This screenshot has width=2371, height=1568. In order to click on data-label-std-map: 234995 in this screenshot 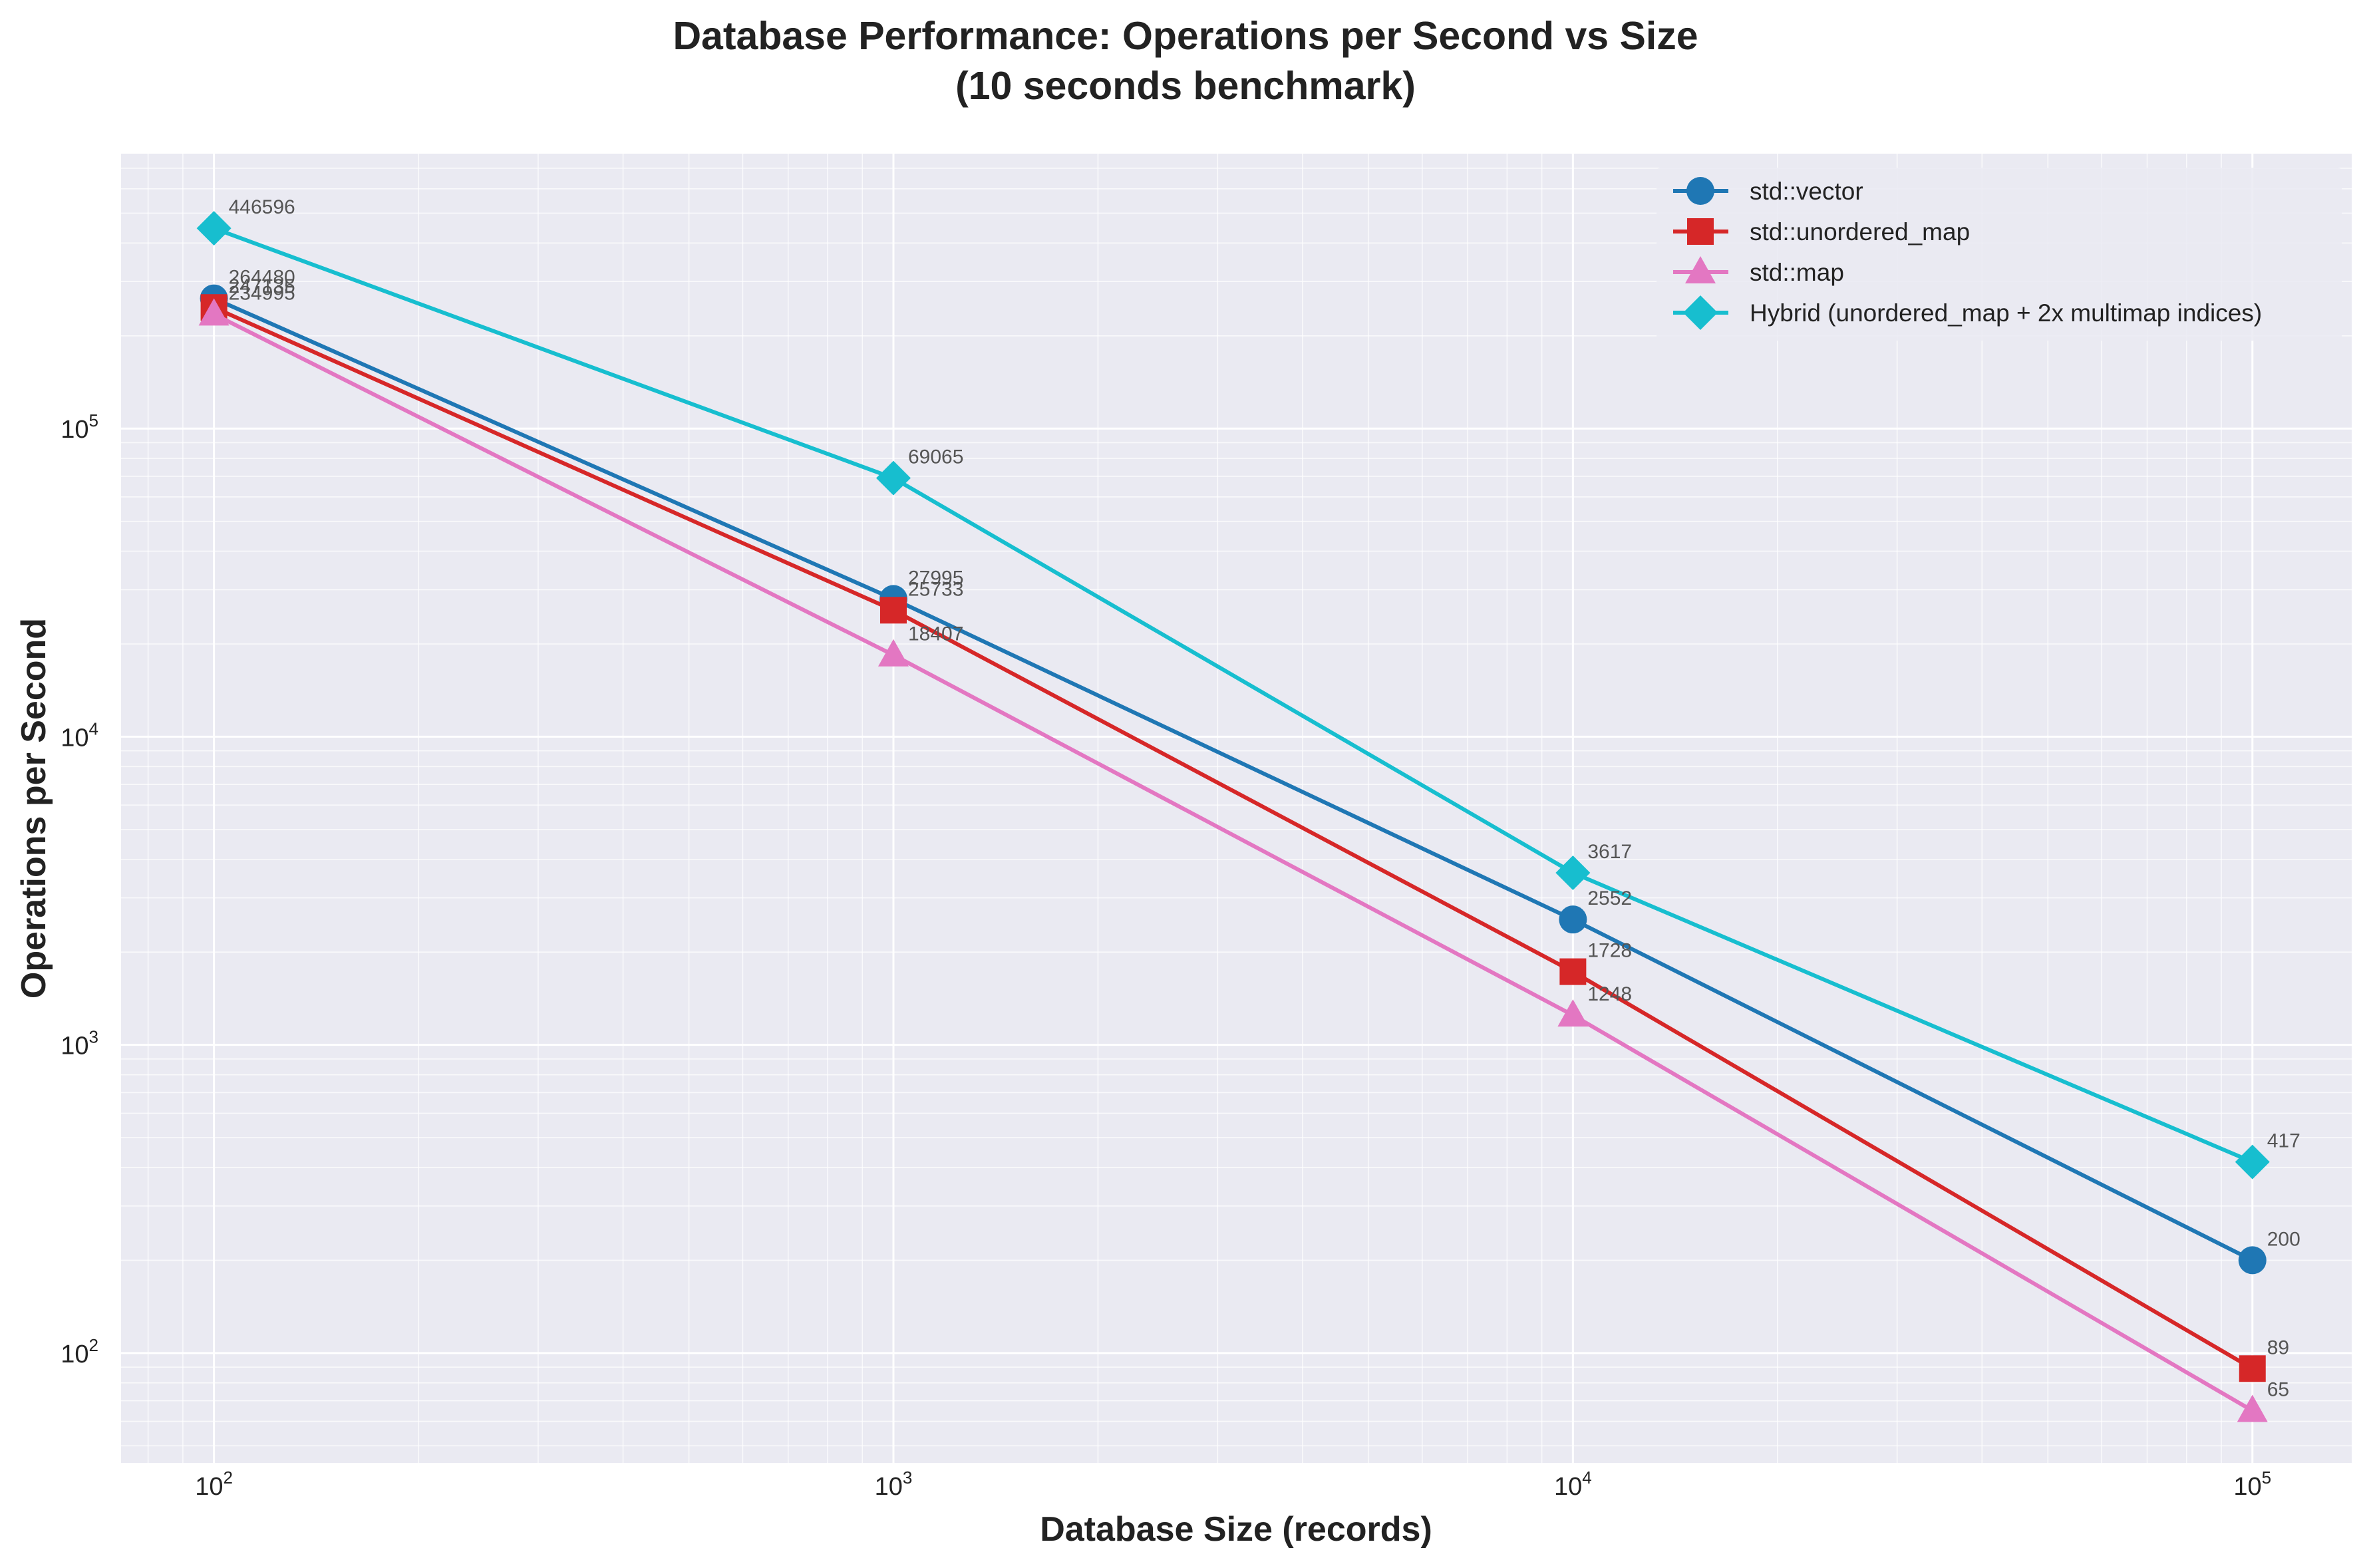, I will do `click(262, 293)`.